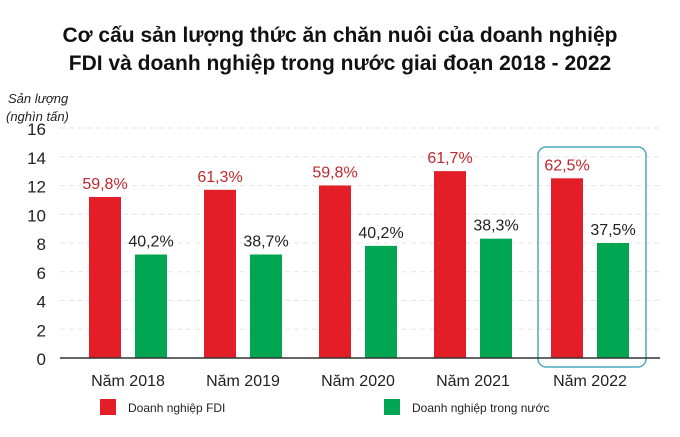  Describe the element at coordinates (36, 215) in the screenshot. I see `y-tick-label: 10` at that location.